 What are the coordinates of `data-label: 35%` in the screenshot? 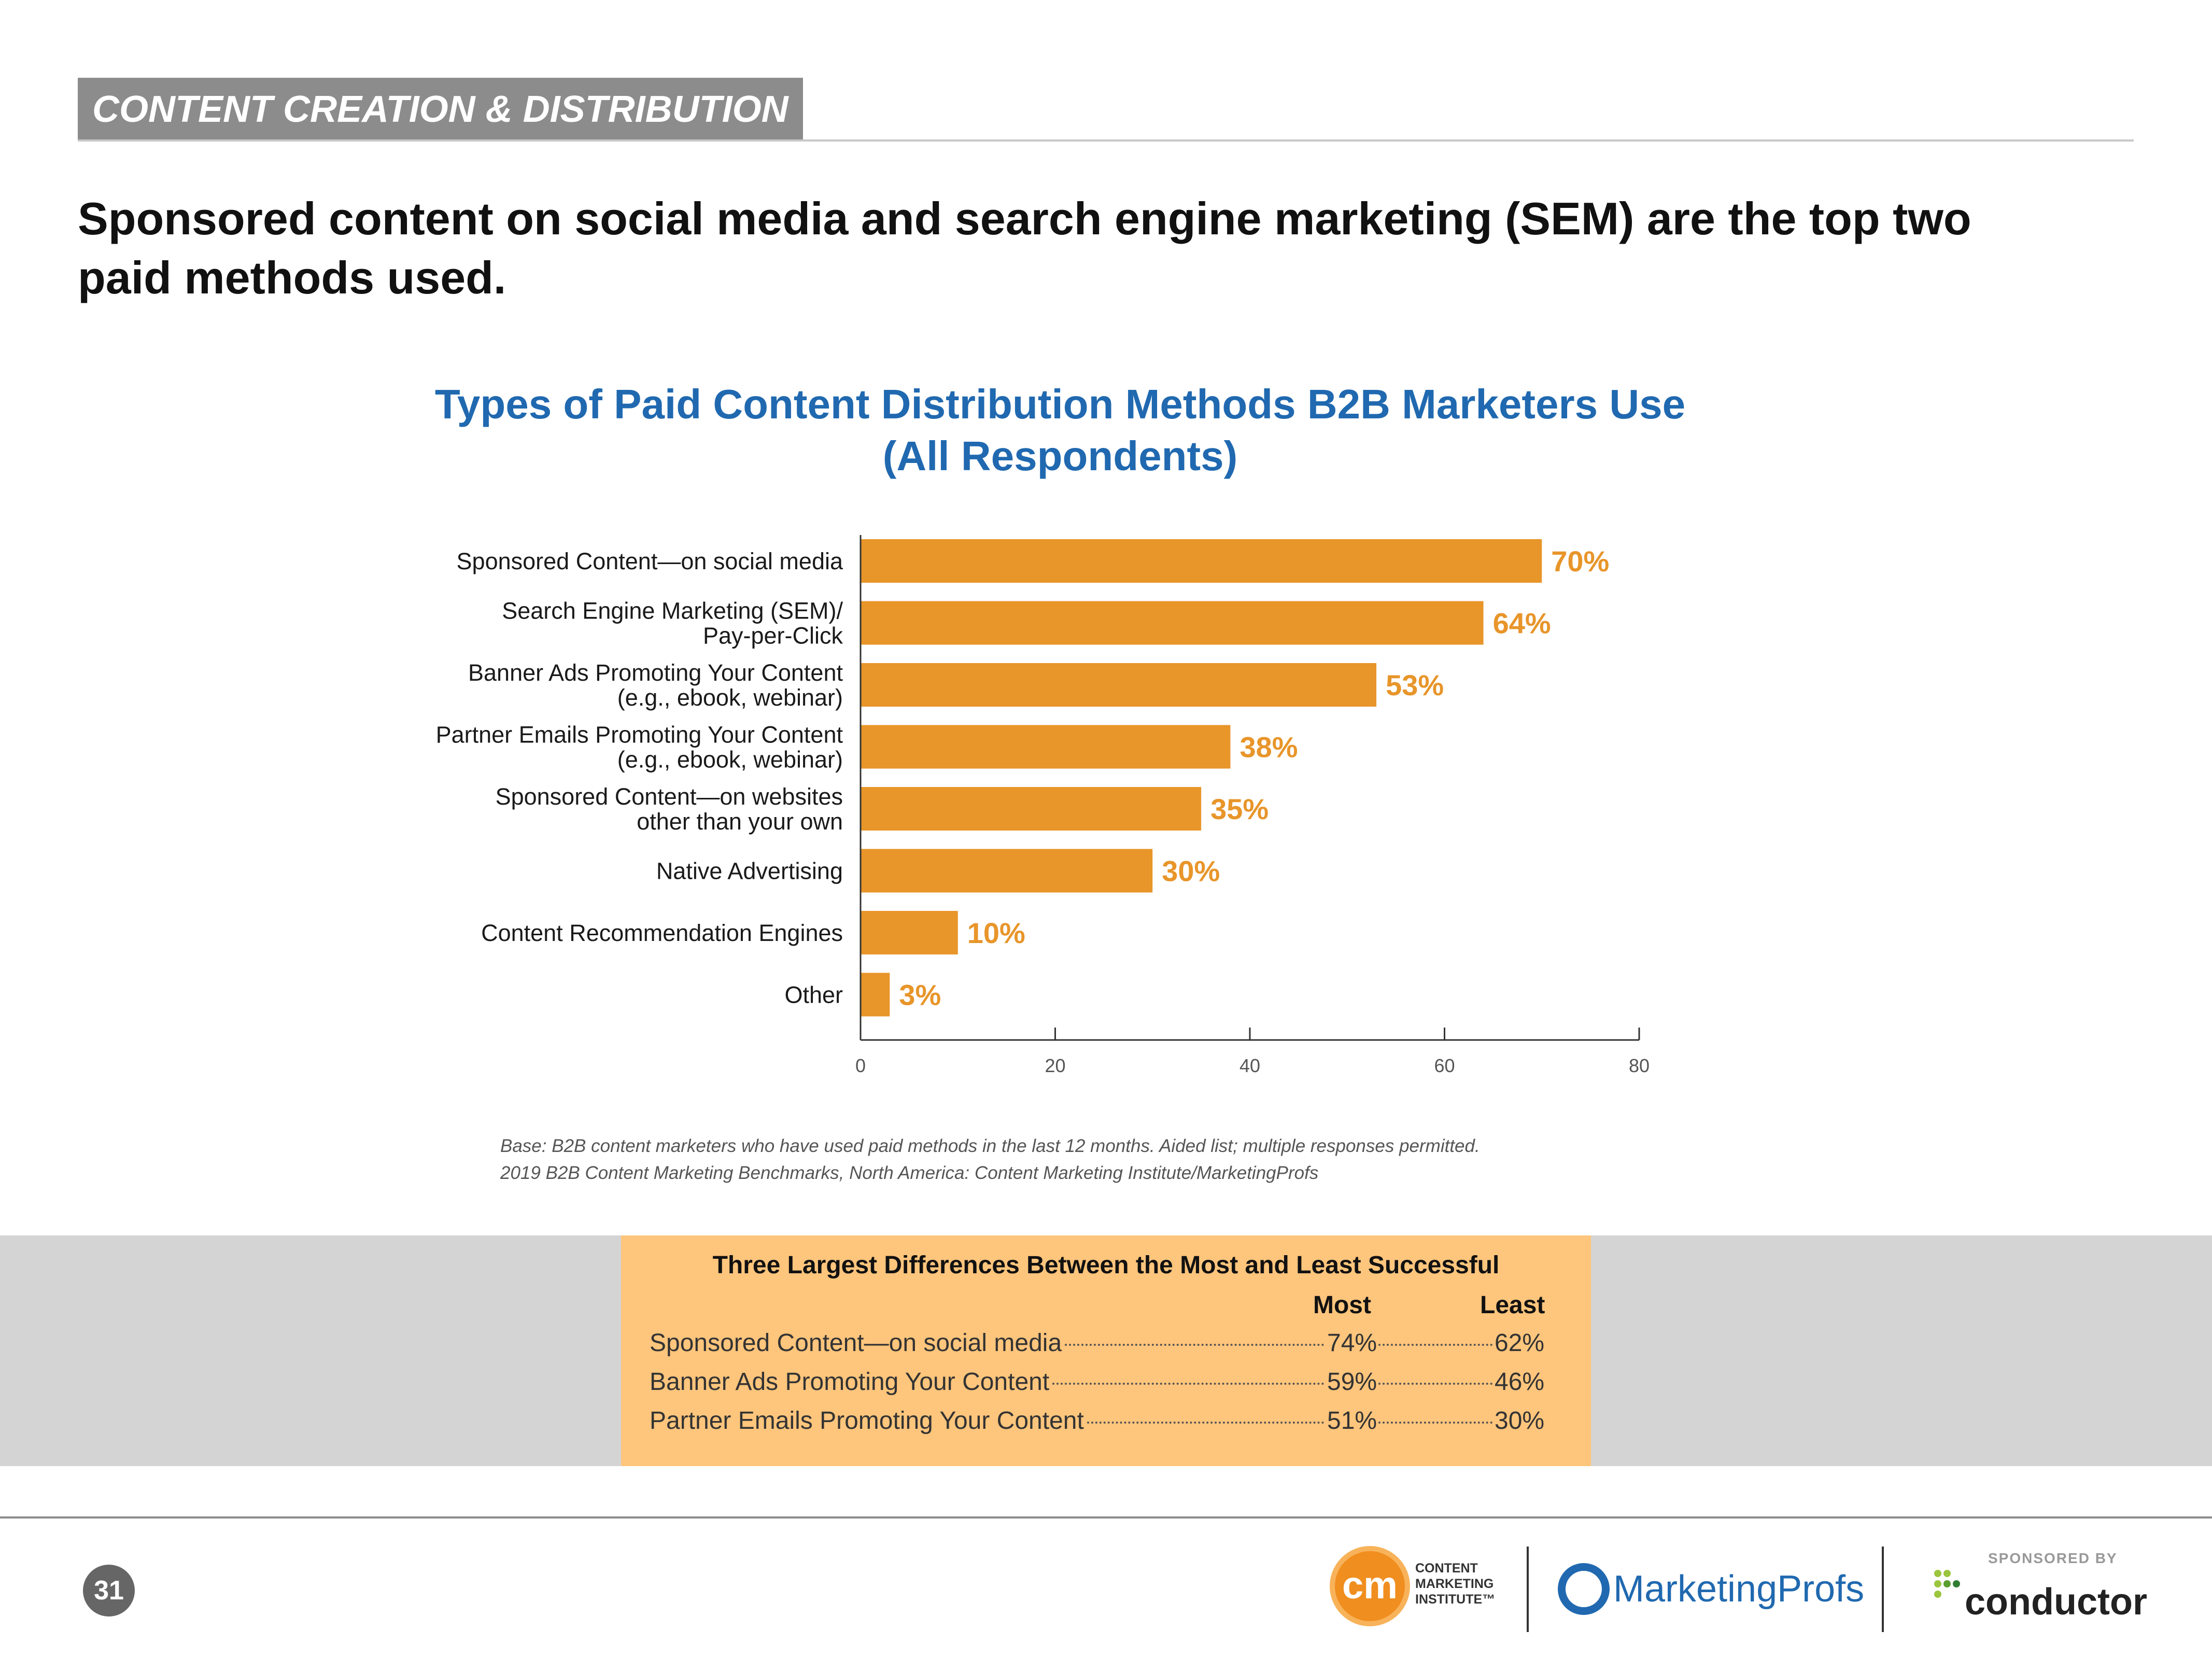 It's located at (1239, 809).